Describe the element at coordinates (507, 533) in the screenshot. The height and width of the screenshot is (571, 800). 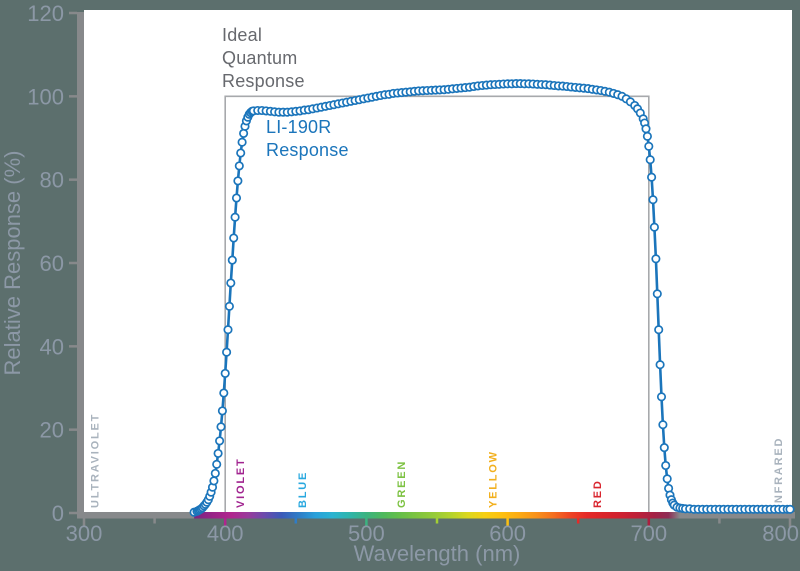
I see `x-axis-tick-label-600: 600` at that location.